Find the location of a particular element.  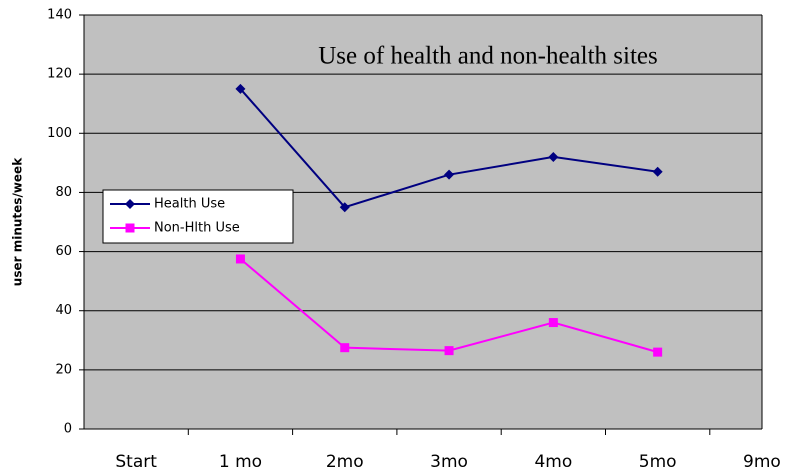

y-tick-label: 40 is located at coordinates (63, 310).